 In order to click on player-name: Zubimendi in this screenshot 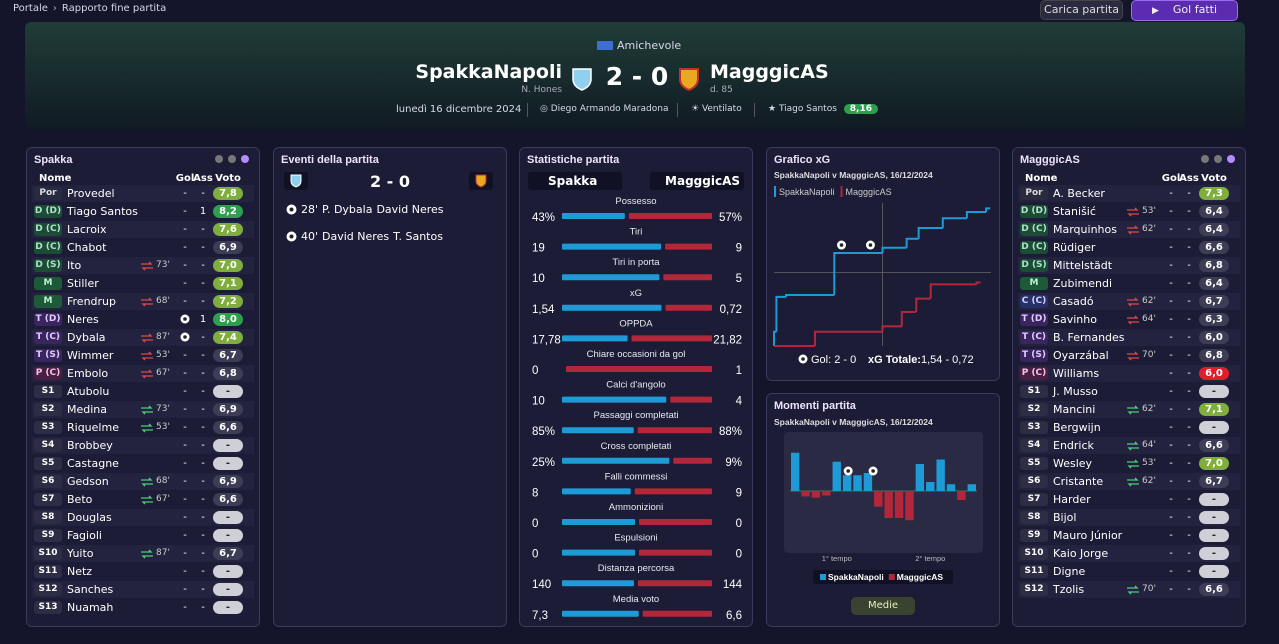, I will do `click(1083, 283)`.